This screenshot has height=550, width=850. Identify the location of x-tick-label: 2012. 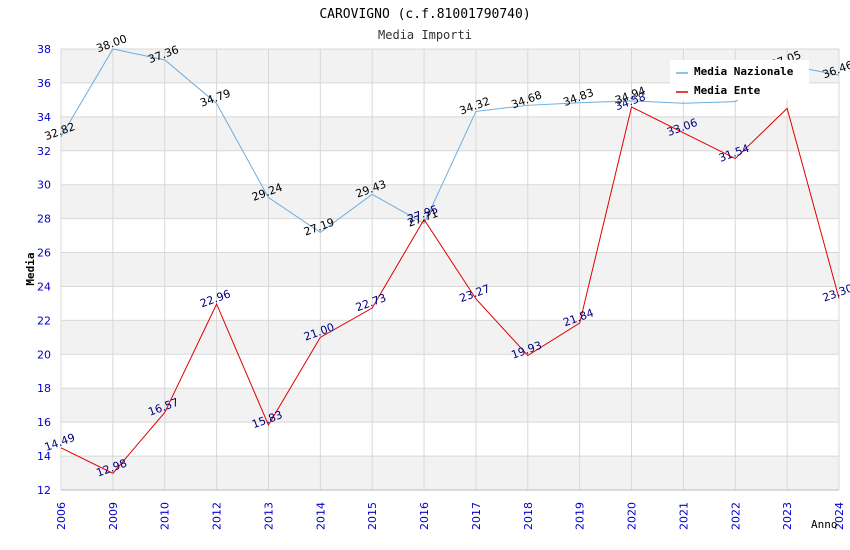
(217, 516).